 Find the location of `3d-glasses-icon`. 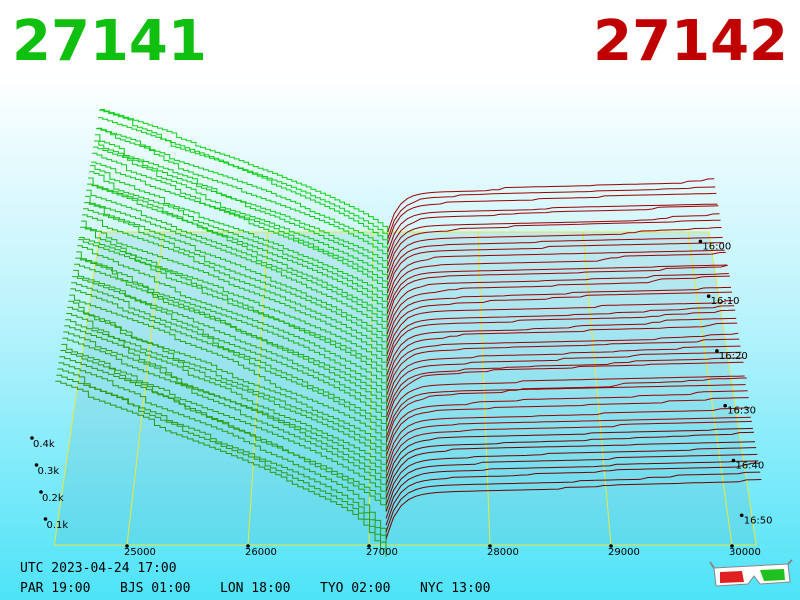

3d-glasses-icon is located at coordinates (751, 573).